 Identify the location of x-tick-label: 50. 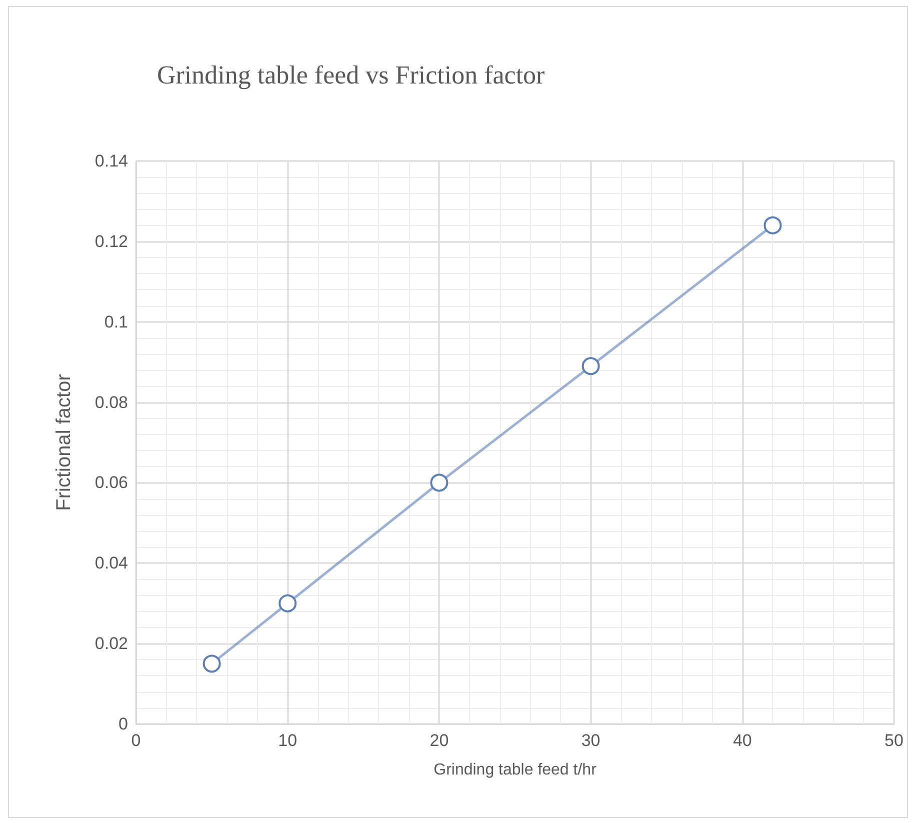
(894, 740).